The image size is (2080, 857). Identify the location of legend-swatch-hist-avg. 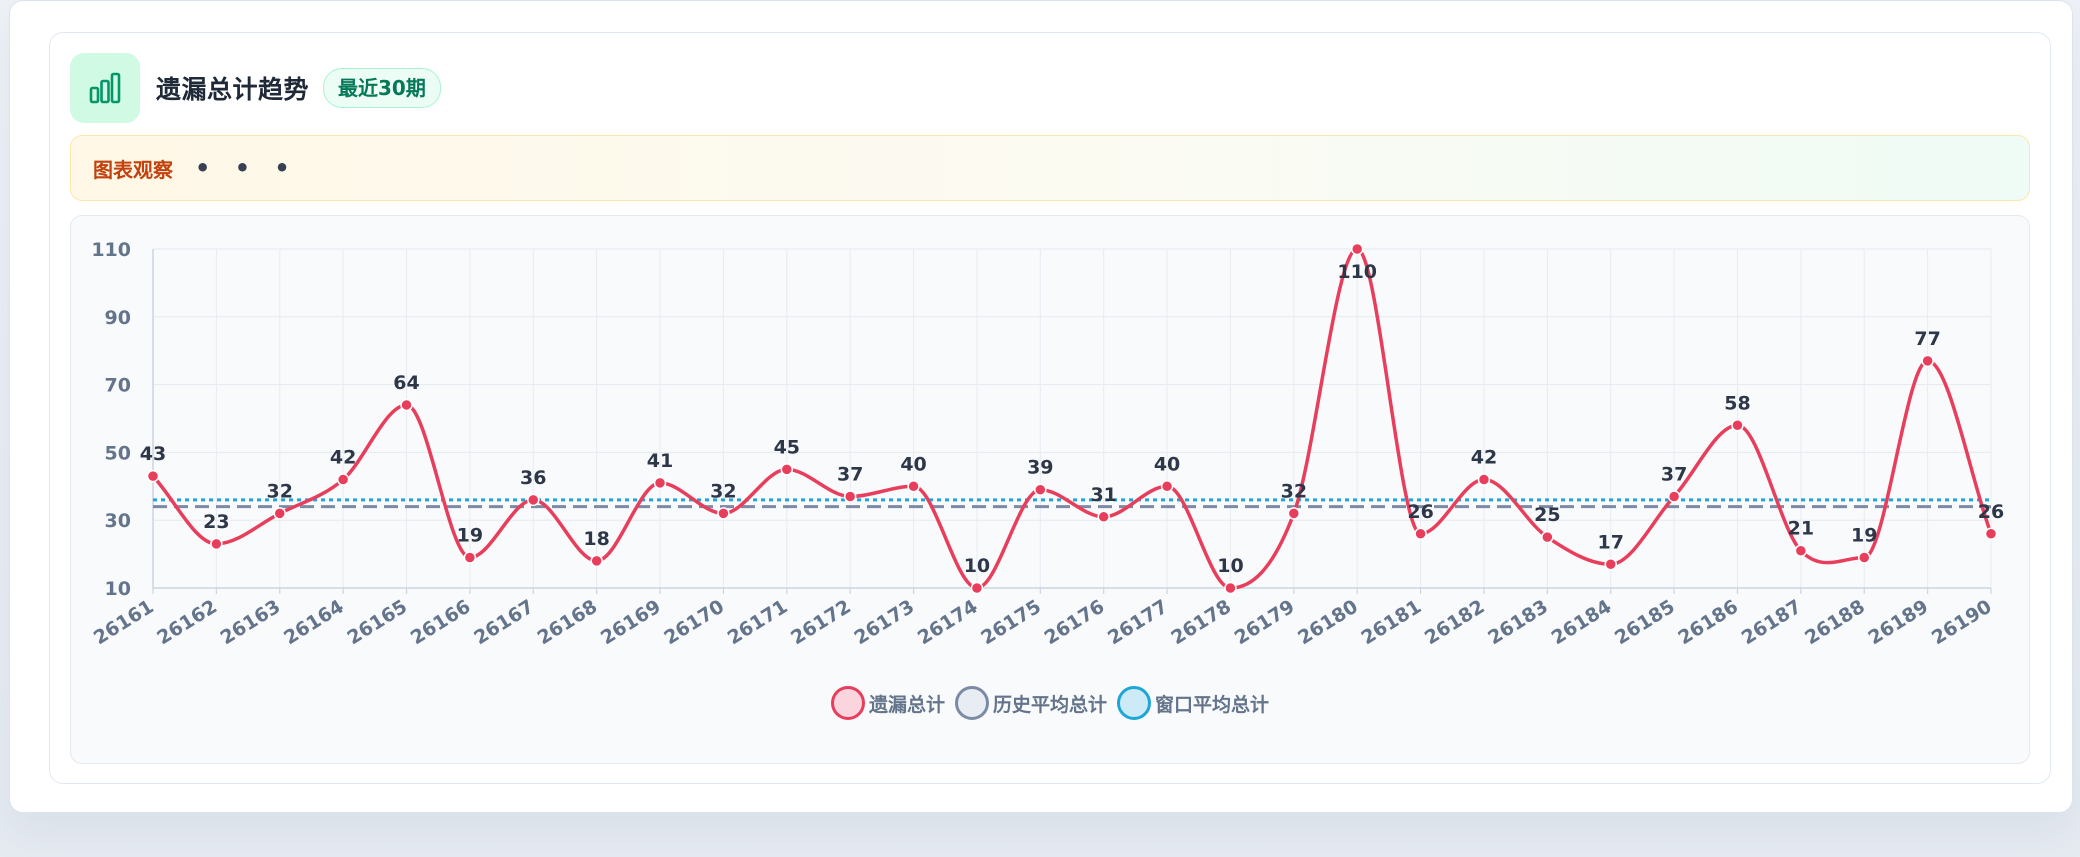
(971, 703).